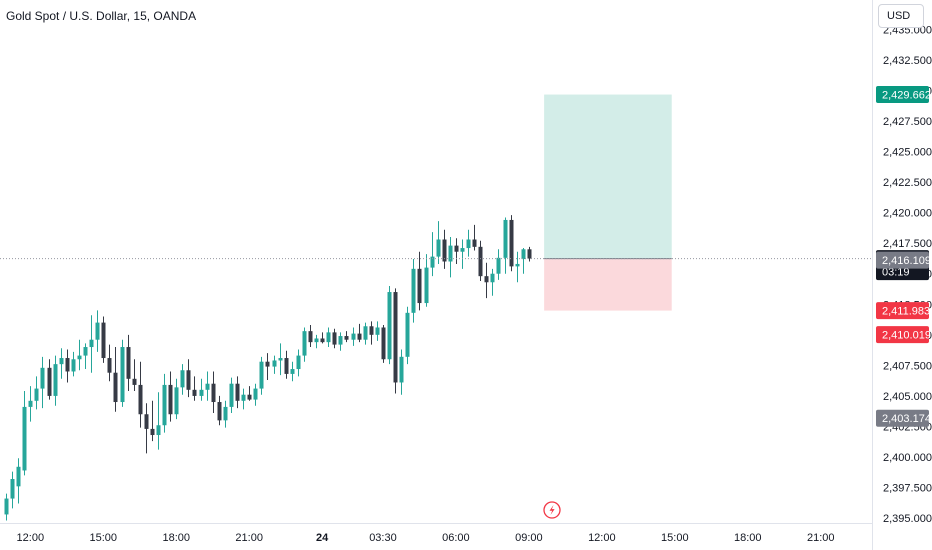 This screenshot has width=932, height=550. I want to click on price-label-text: 2,429.662, so click(906, 96).